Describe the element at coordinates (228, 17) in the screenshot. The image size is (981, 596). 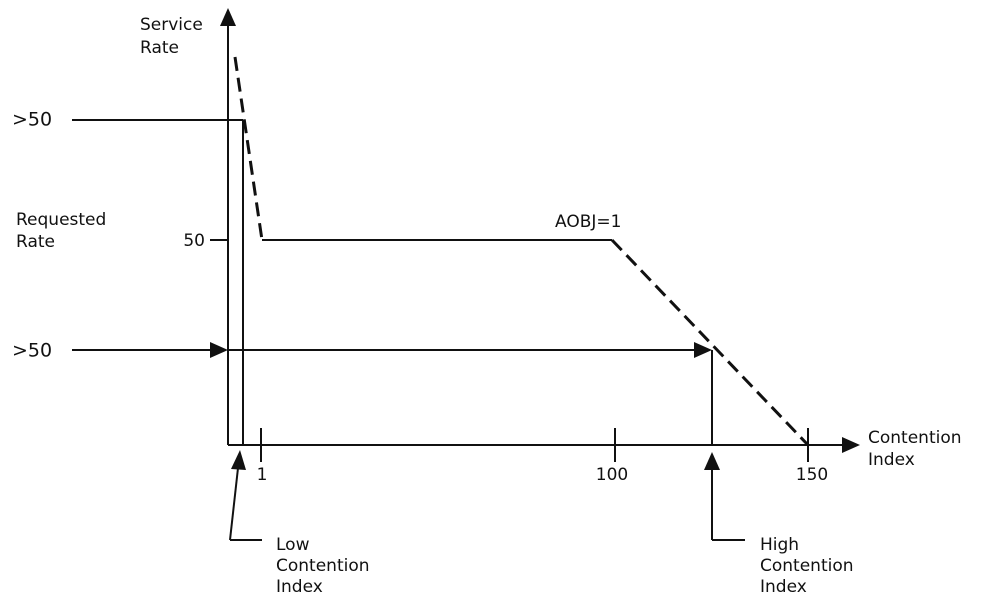
I see `y-axis-arrow` at that location.